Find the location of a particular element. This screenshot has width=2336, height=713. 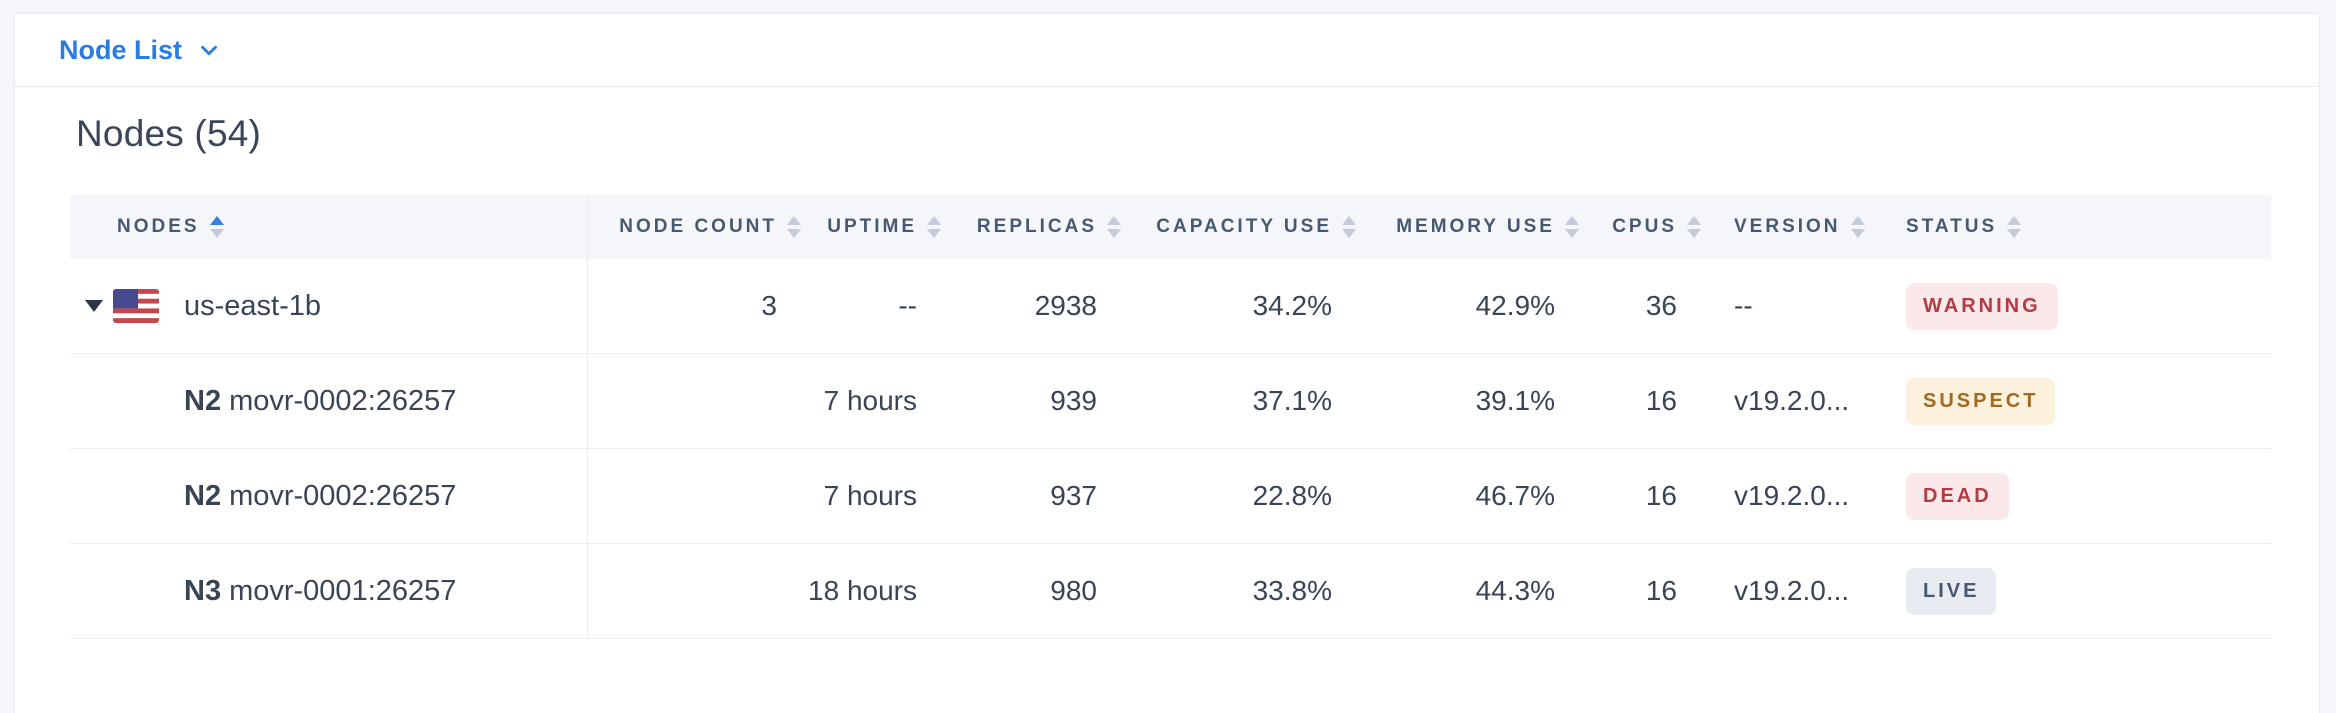

cell-status: LIVE is located at coordinates (2069, 591).